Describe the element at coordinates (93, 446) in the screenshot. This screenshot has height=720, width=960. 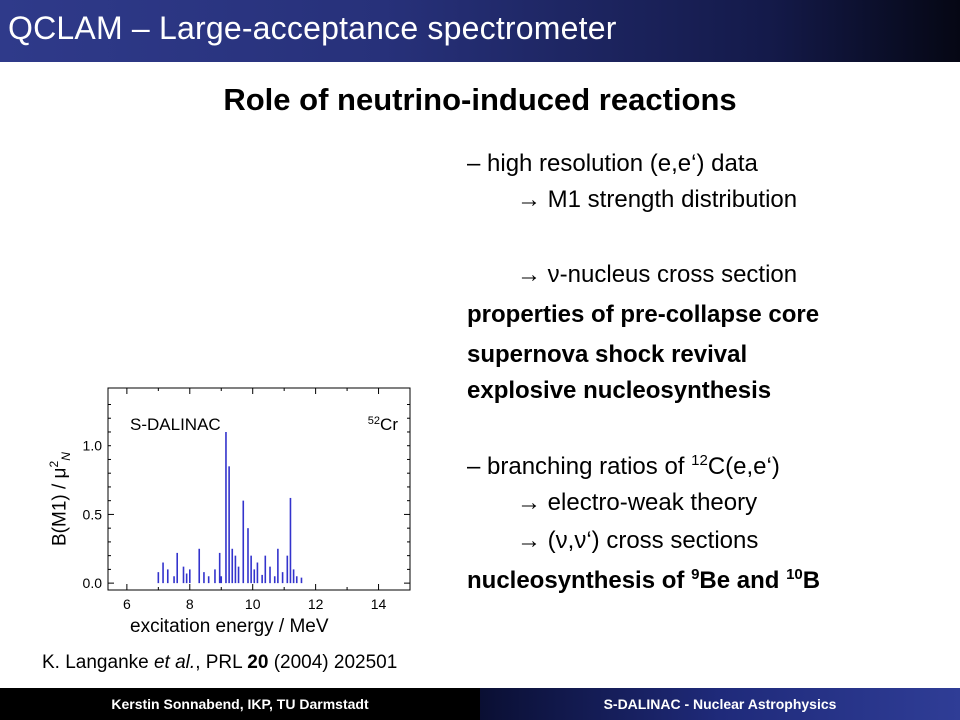
I see `y-tick-label: 1.0` at that location.